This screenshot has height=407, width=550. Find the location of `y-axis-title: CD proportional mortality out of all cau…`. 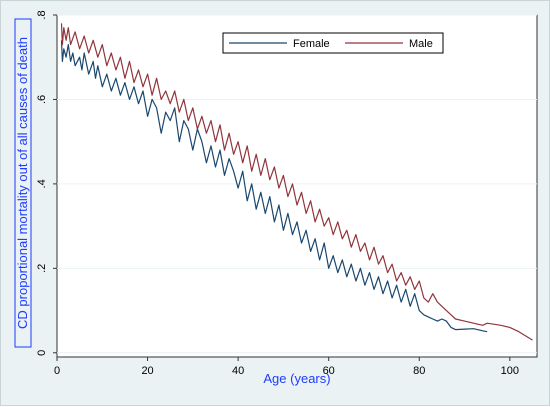

y-axis-title: CD proportional mortality out of all cau… is located at coordinates (22, 183).